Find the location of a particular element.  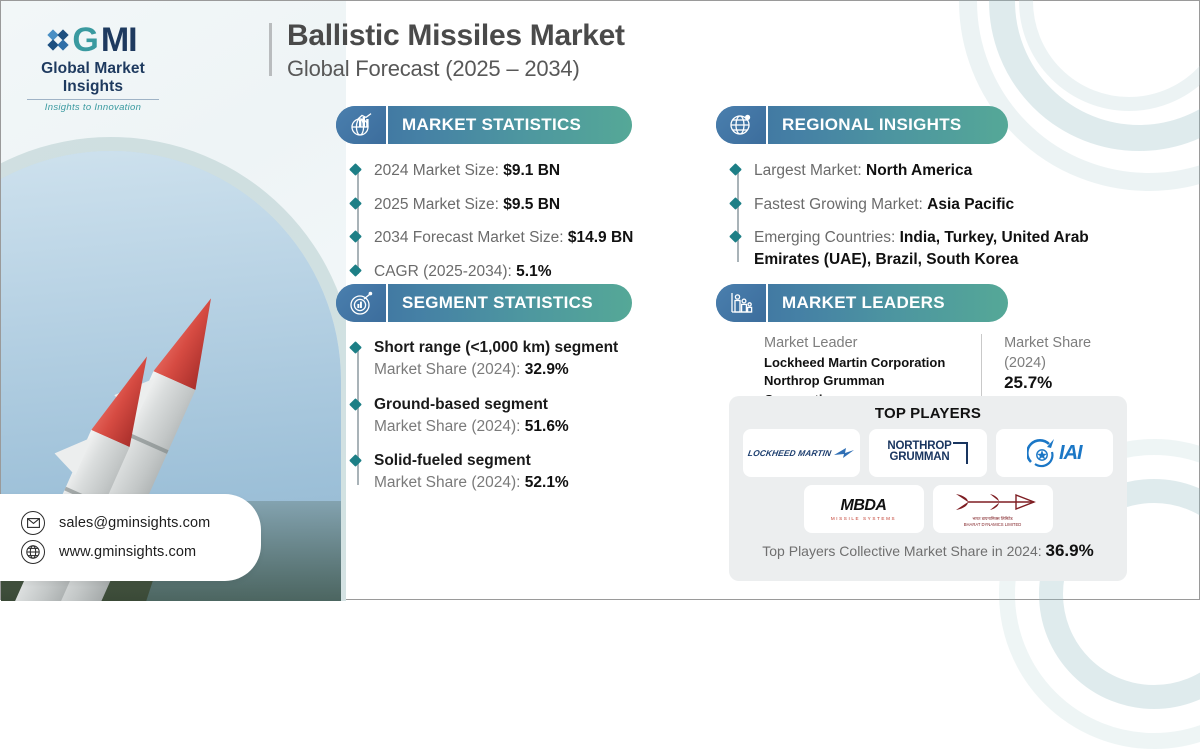

iai-wordmark: IAI is located at coordinates (1071, 452).